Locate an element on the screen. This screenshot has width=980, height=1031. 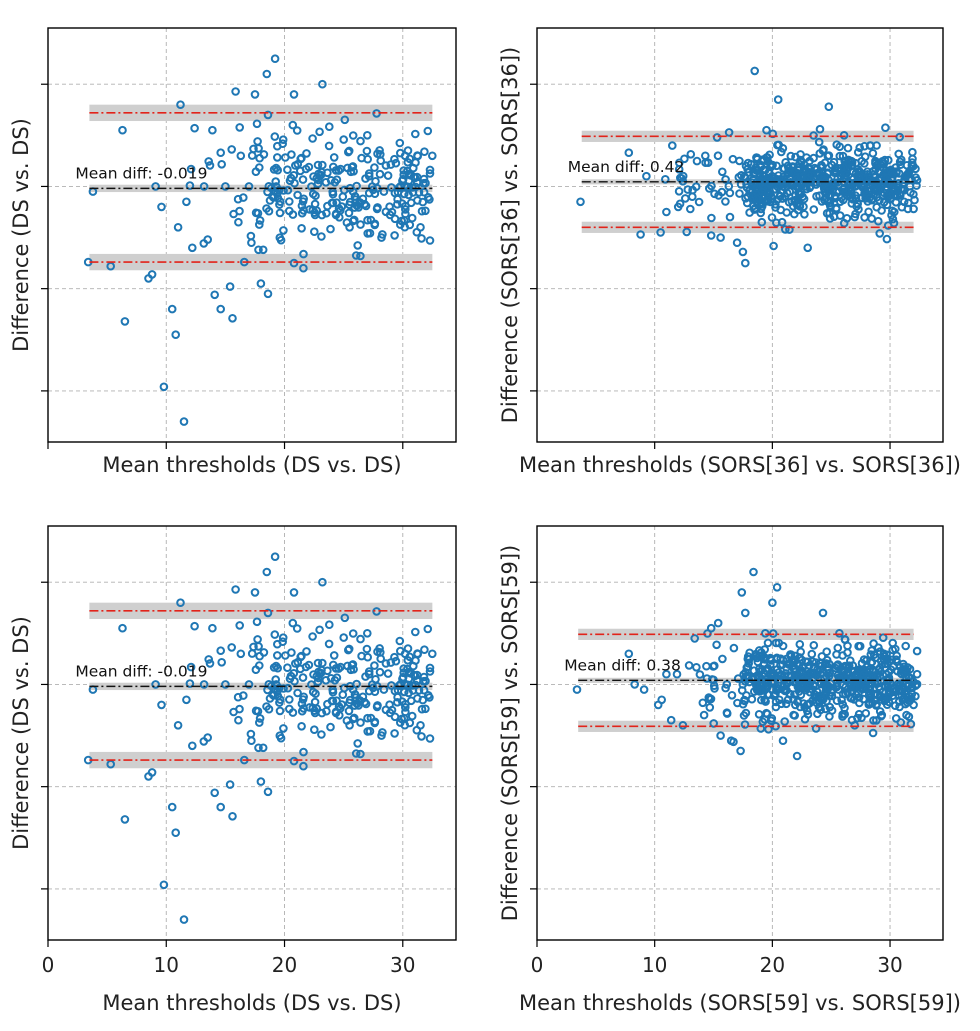
mean-diff-label: Mean diff: 0.38 is located at coordinates (622, 665).